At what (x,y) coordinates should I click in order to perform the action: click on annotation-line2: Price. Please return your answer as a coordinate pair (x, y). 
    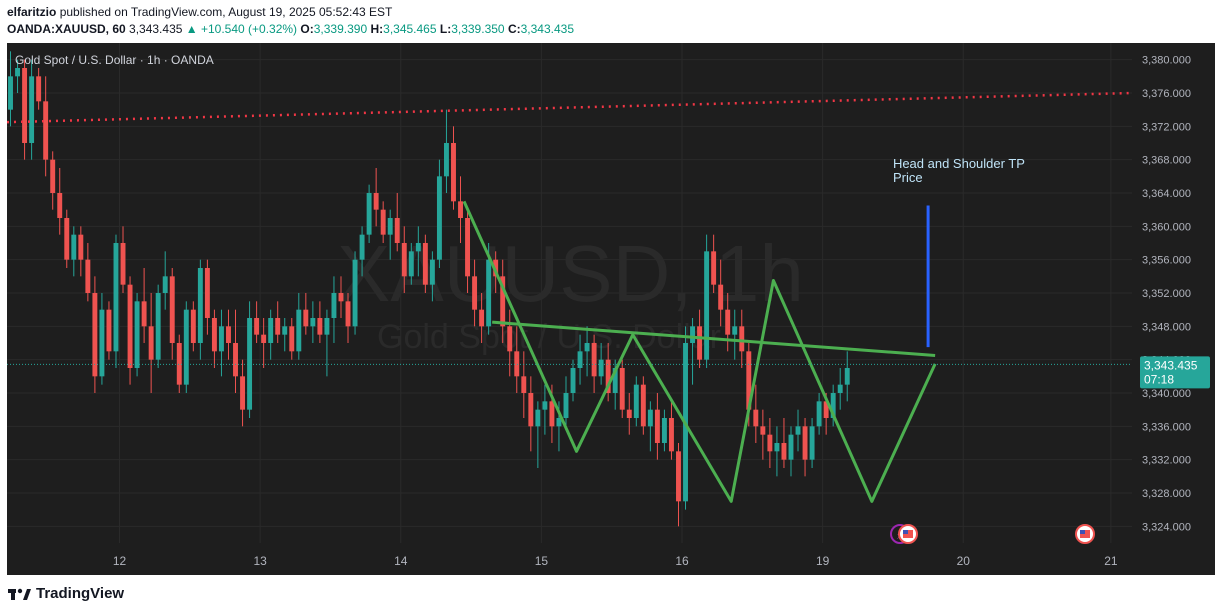
    Looking at the image, I should click on (908, 177).